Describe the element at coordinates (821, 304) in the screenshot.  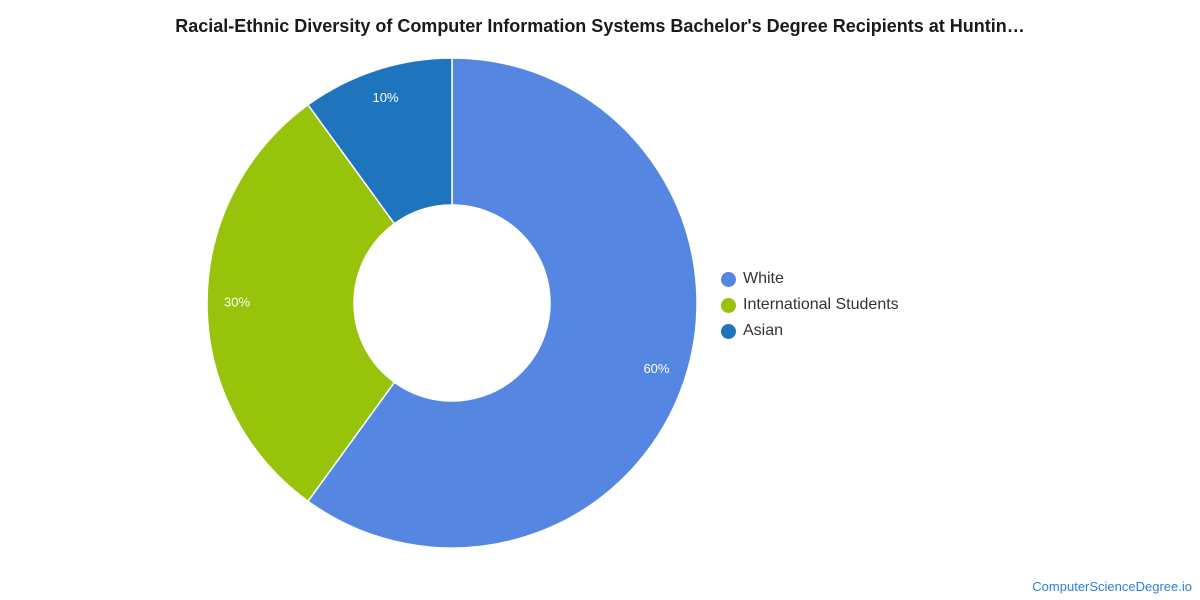
I see `legend-label-international-students: International Students` at that location.